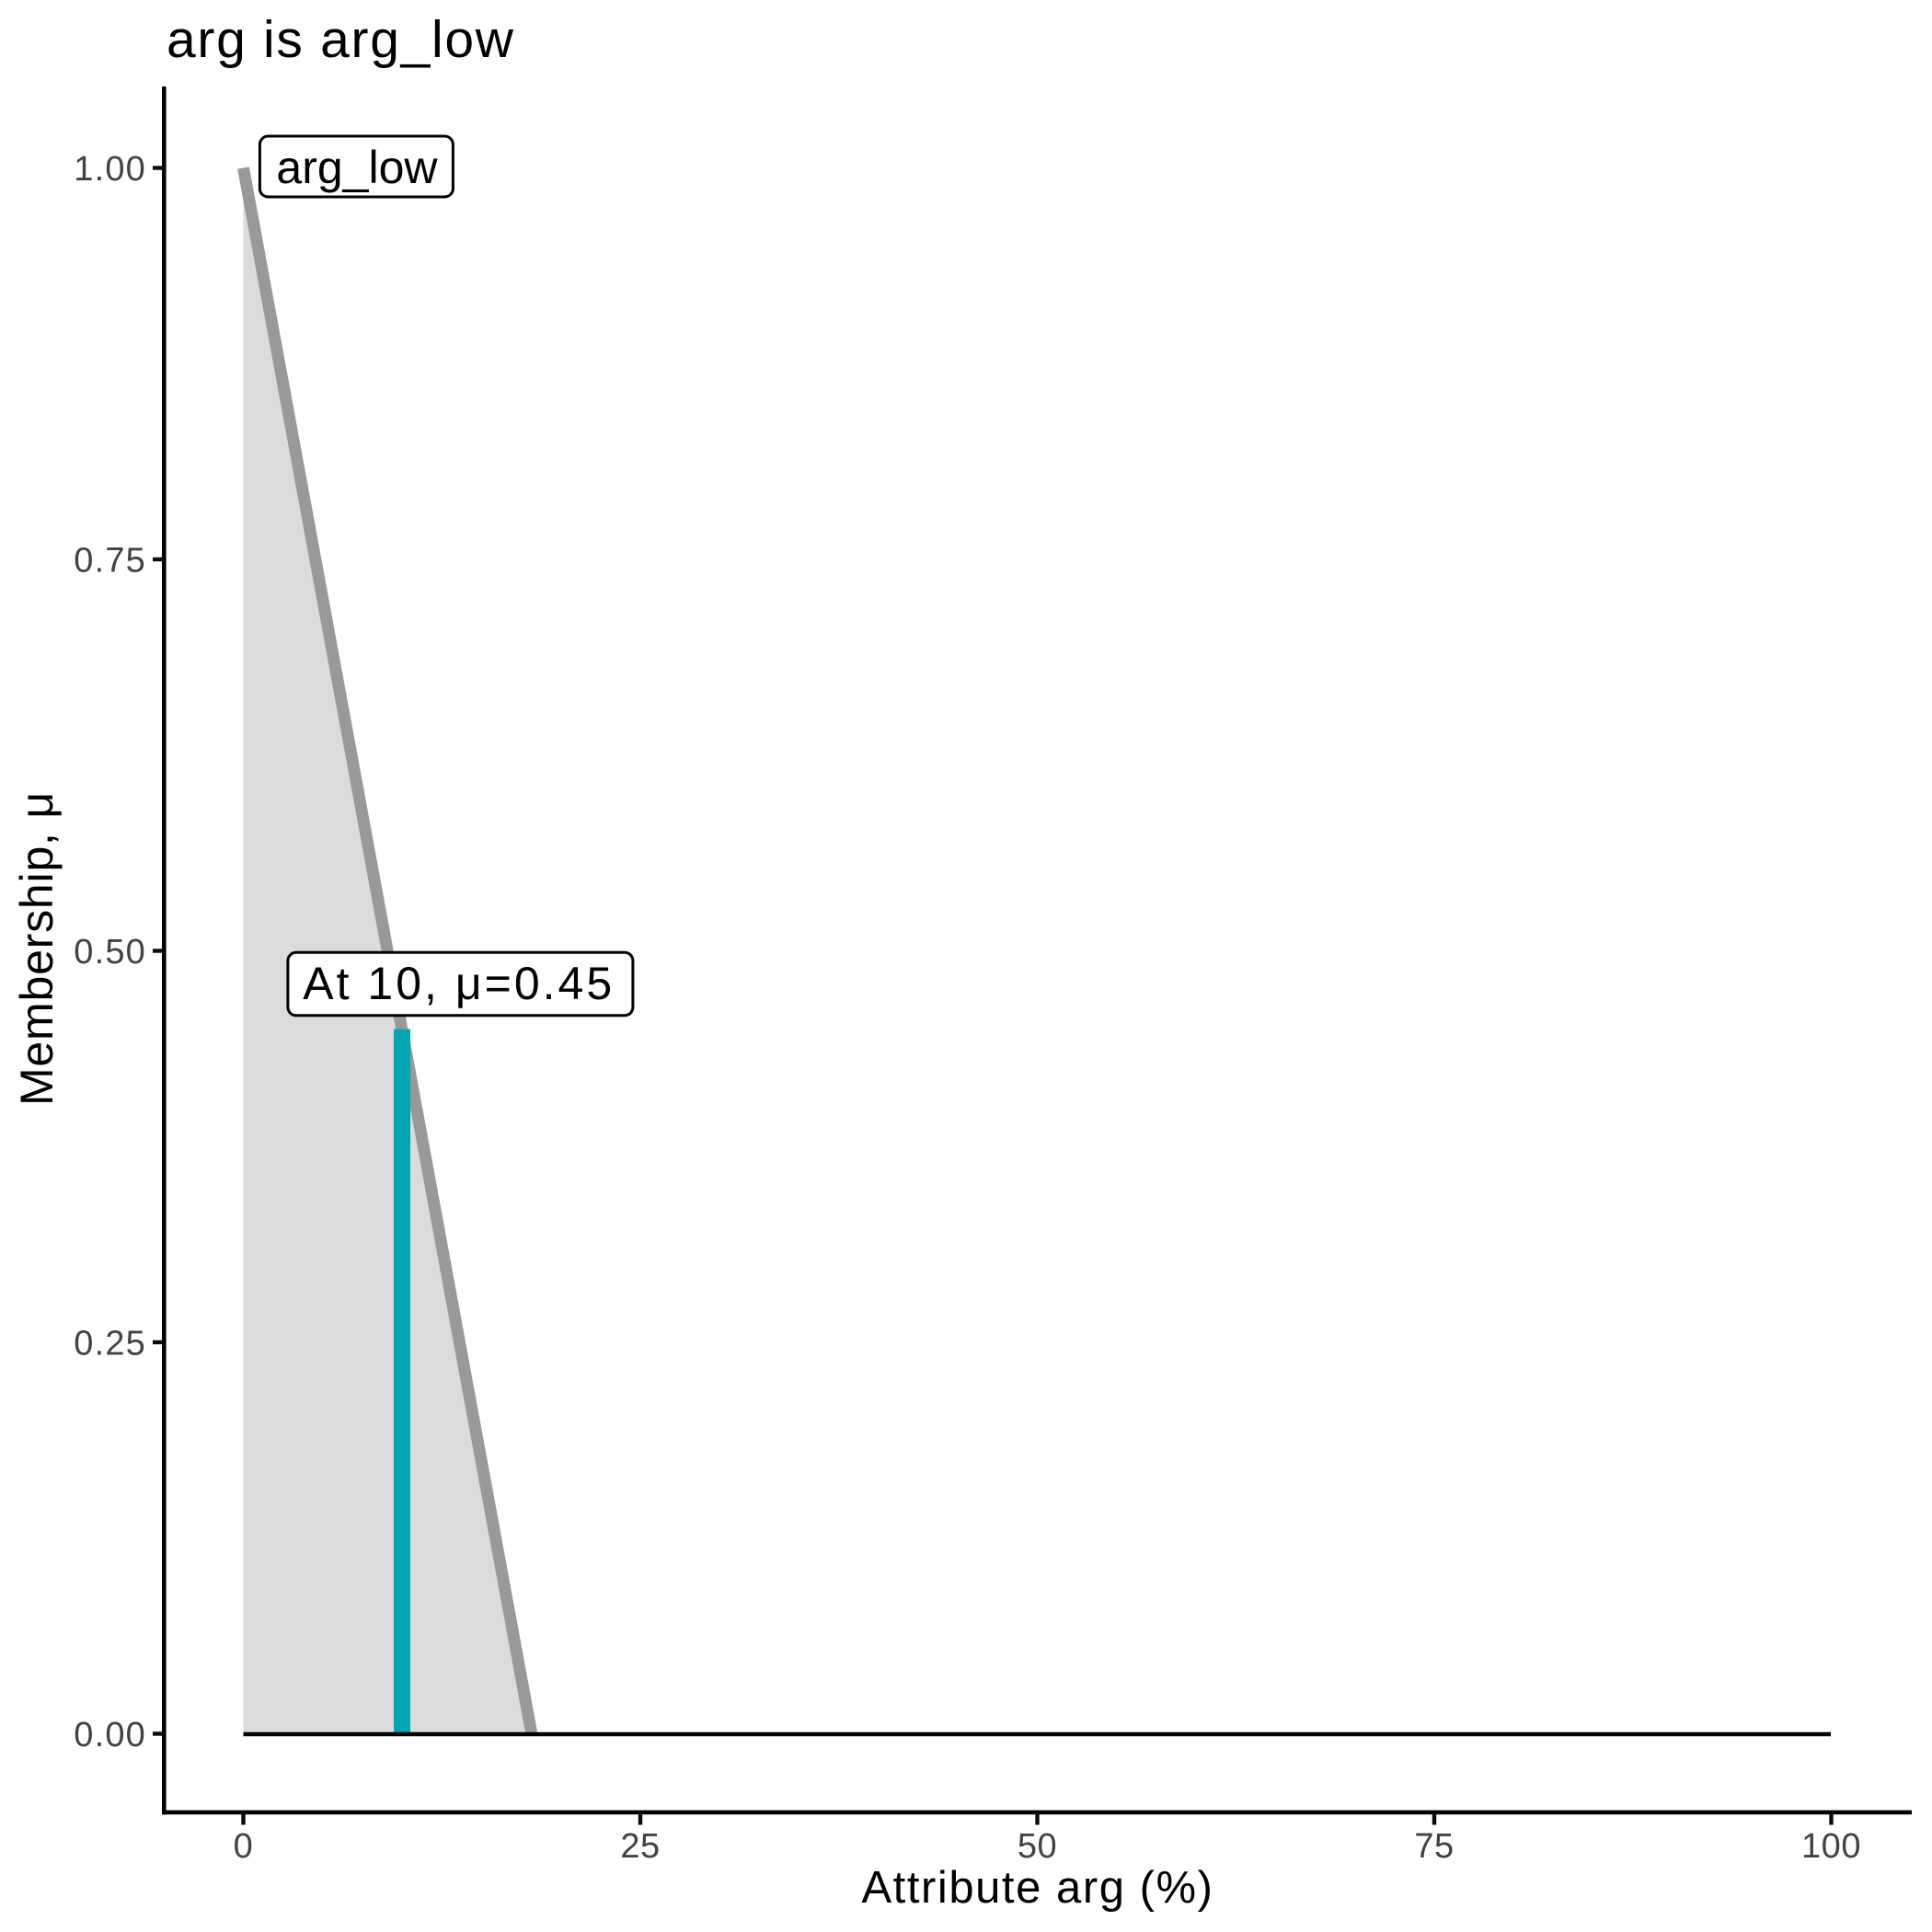  Describe the element at coordinates (1831, 1846) in the screenshot. I see `svg-text: 100` at that location.